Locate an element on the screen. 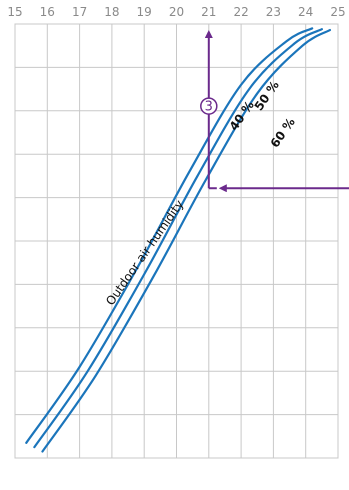 The width and height of the screenshot is (349, 490). reading-arrows: 3 is located at coordinates (274, 111).